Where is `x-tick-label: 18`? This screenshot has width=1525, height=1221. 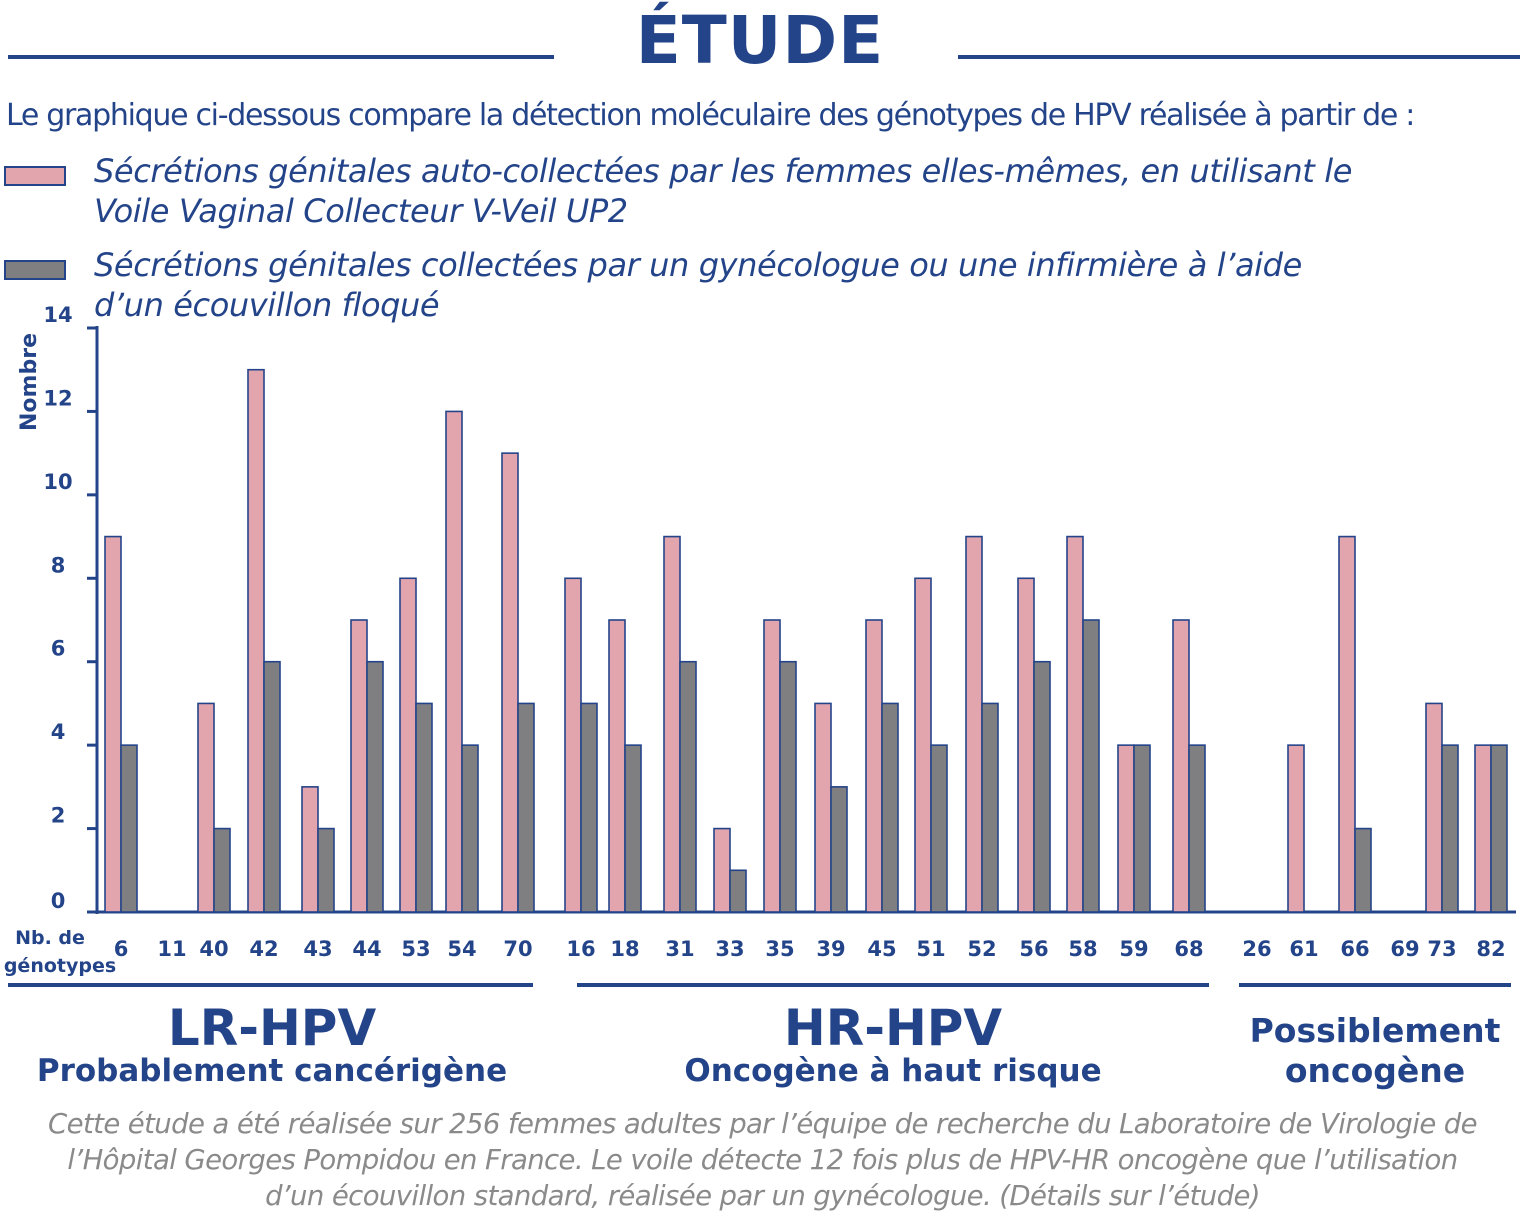
x-tick-label: 18 is located at coordinates (624, 949).